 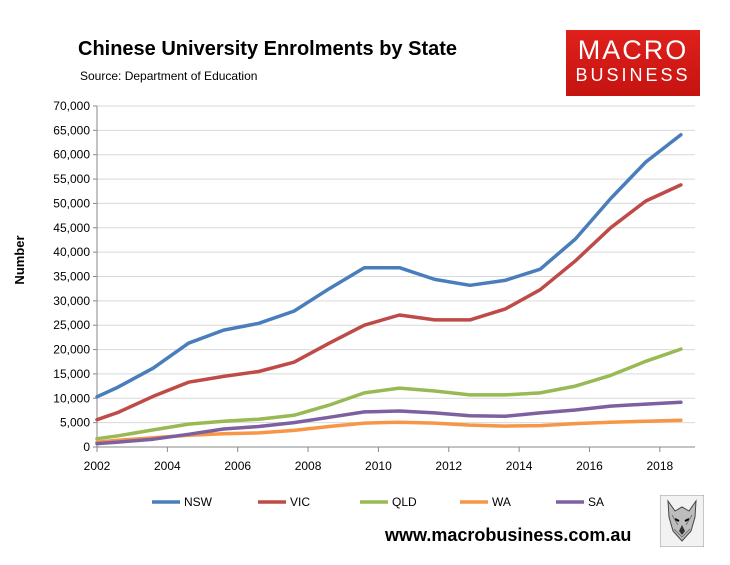 I want to click on y-tick-label: 0, so click(x=86, y=447).